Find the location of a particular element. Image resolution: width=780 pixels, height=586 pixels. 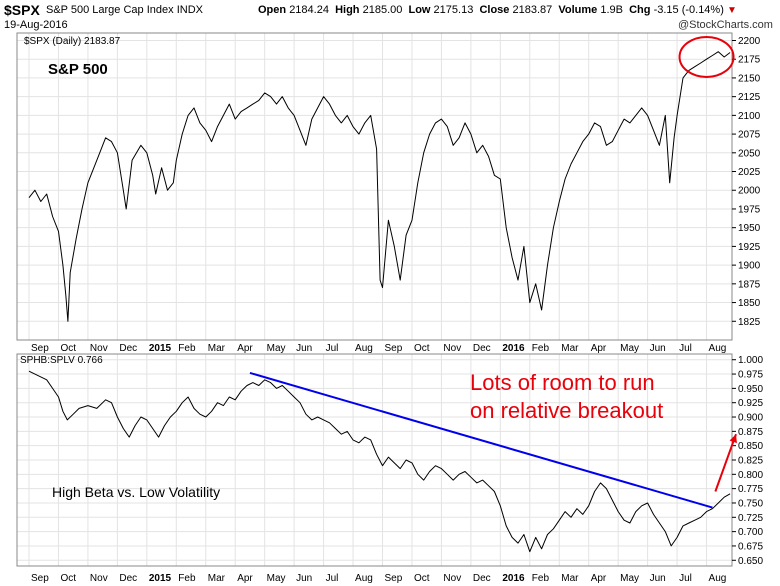

y-tick-label: 0.725 is located at coordinates (750, 518).